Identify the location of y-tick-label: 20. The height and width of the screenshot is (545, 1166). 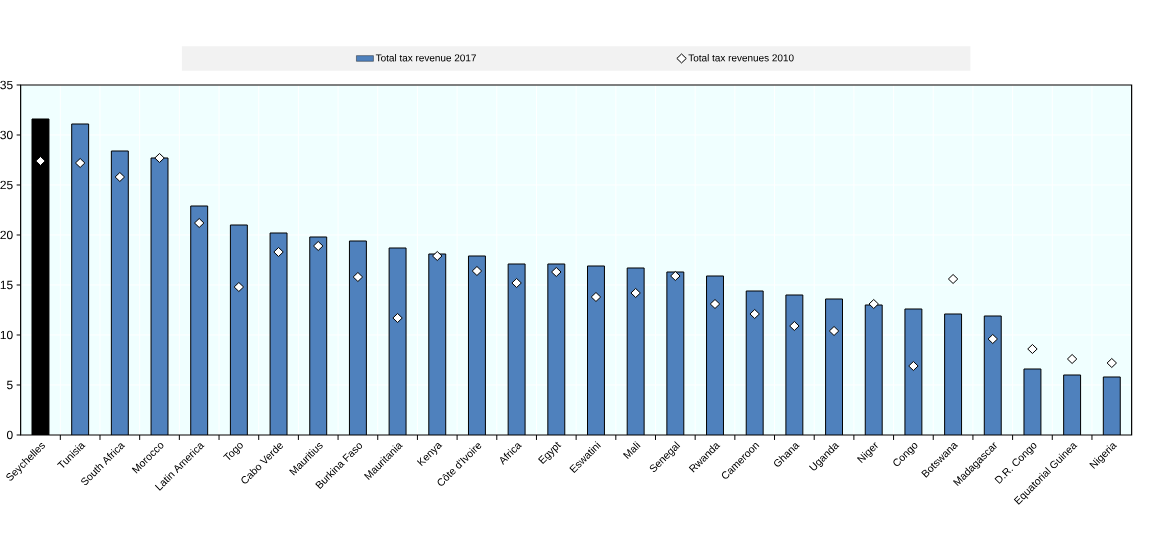
(6, 235).